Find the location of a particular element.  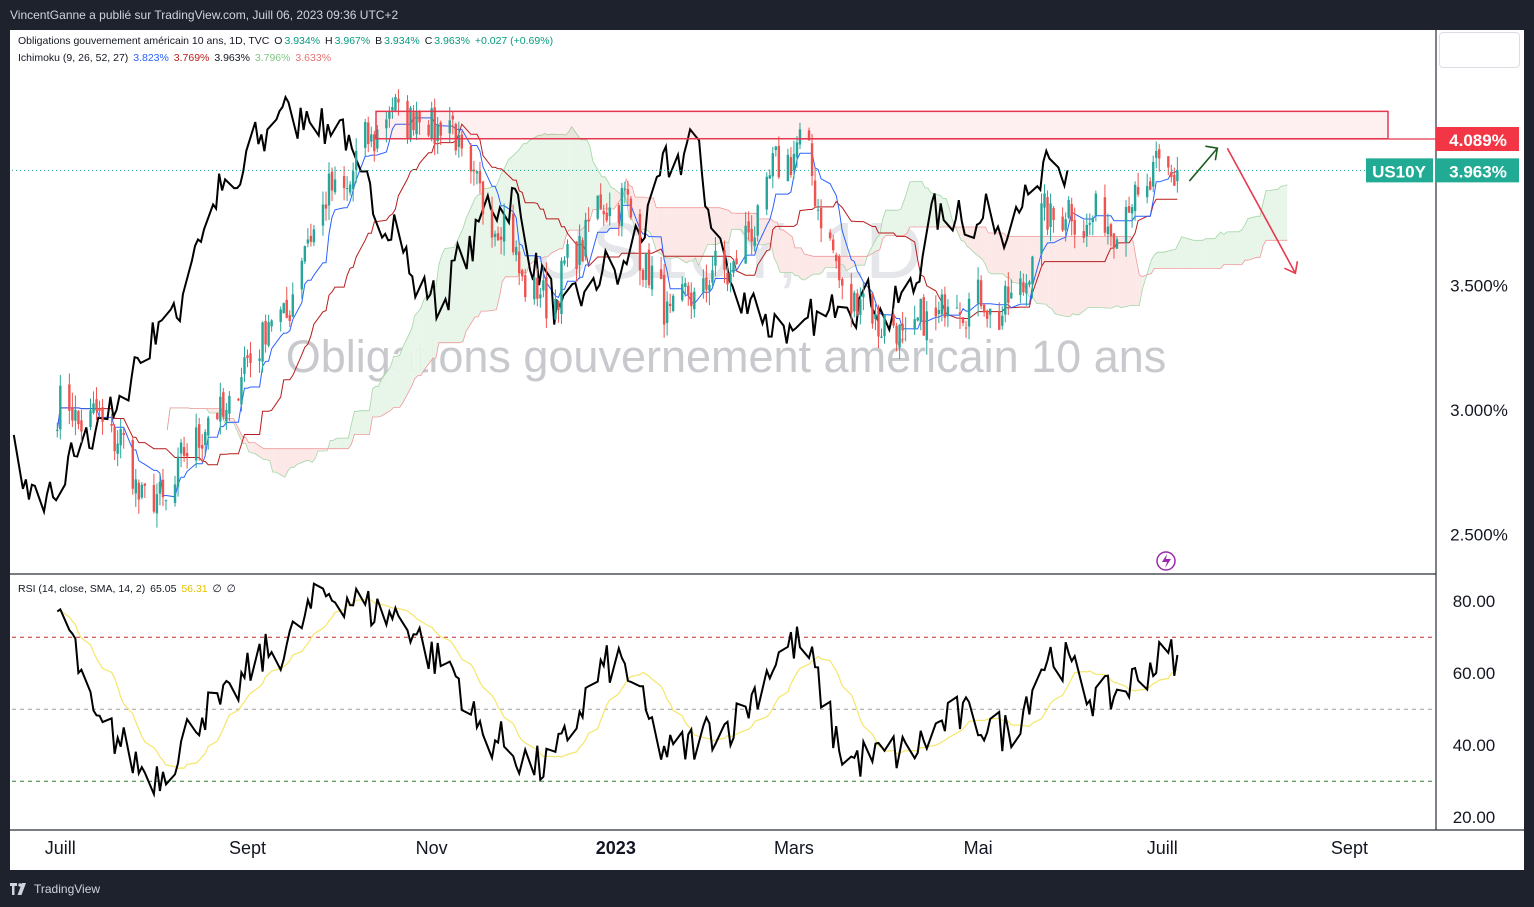

time-tick-label: Mai is located at coordinates (978, 848).